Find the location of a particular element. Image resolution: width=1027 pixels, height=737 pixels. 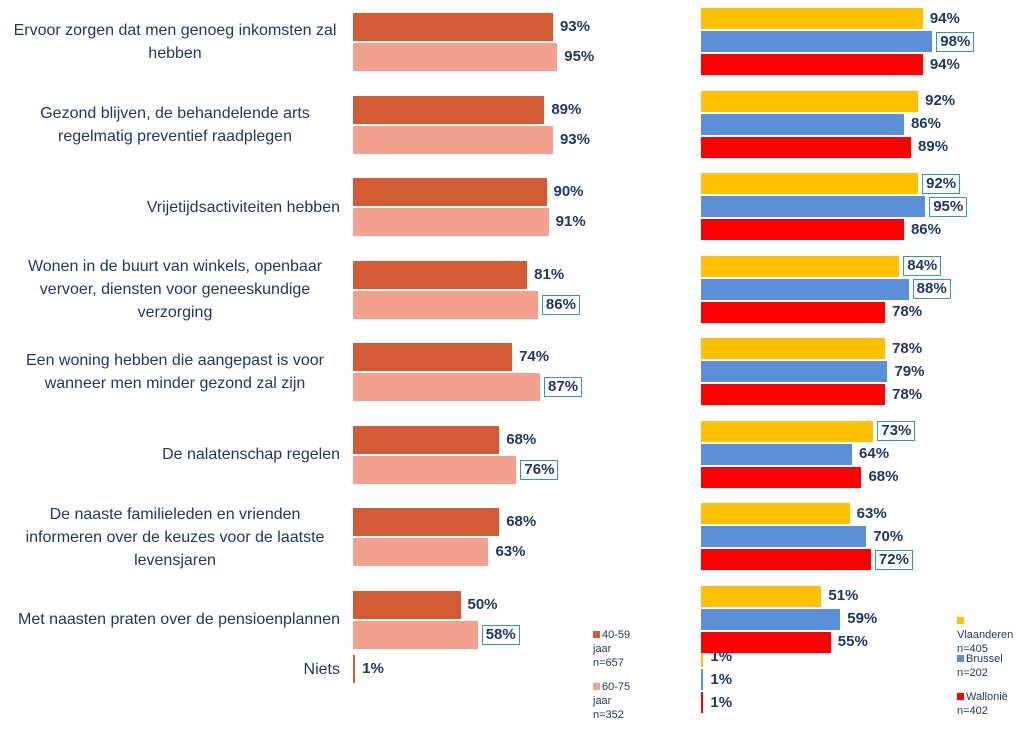

legend-entry: 40-59 jaar n=657 is located at coordinates (619, 649).